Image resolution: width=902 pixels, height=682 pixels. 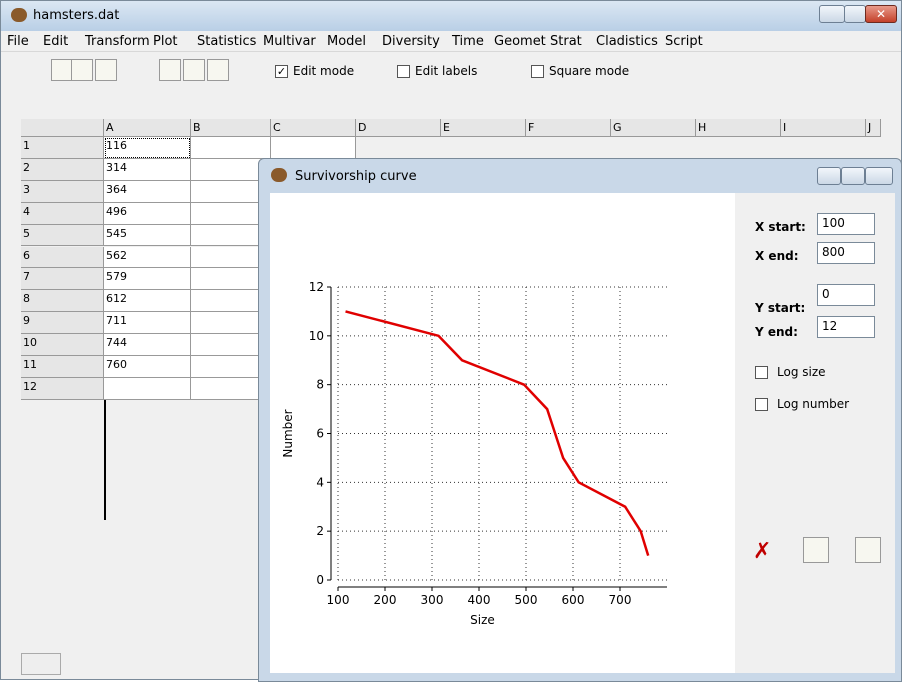 I want to click on y-tick-label: 2, so click(x=320, y=531).